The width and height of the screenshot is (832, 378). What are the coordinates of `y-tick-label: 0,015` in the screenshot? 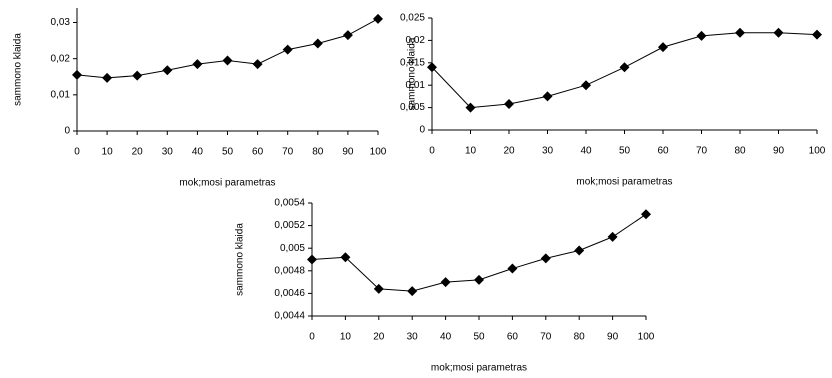 It's located at (412, 62).